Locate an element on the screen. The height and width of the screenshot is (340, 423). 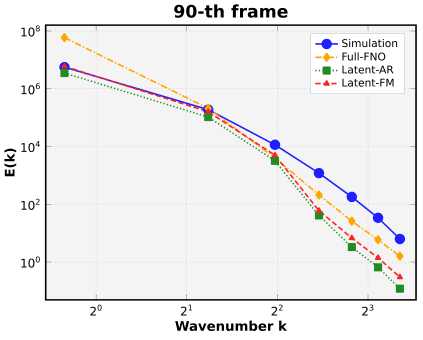
y-tick-label: 10$^{2}$ is located at coordinates (30, 204).